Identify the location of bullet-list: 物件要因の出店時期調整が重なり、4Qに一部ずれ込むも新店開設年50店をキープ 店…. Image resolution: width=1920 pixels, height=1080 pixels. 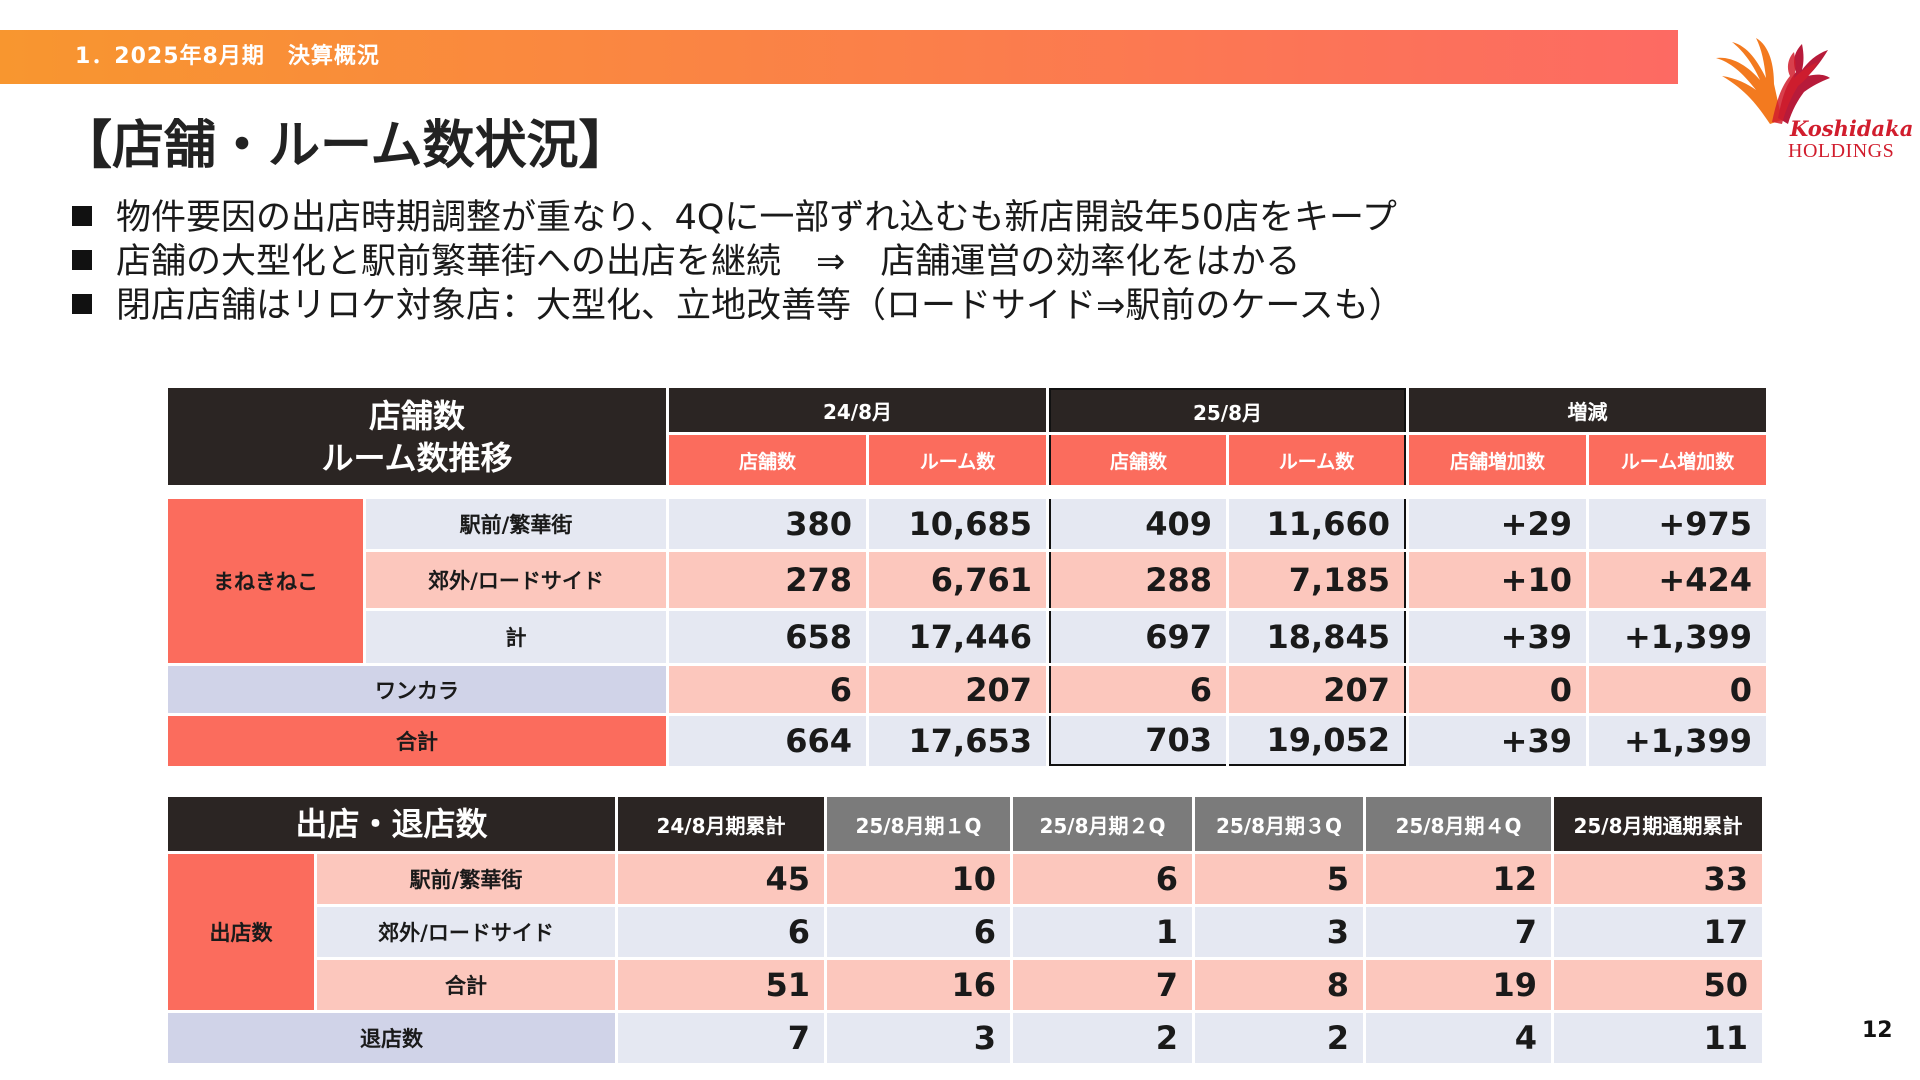
(738, 262).